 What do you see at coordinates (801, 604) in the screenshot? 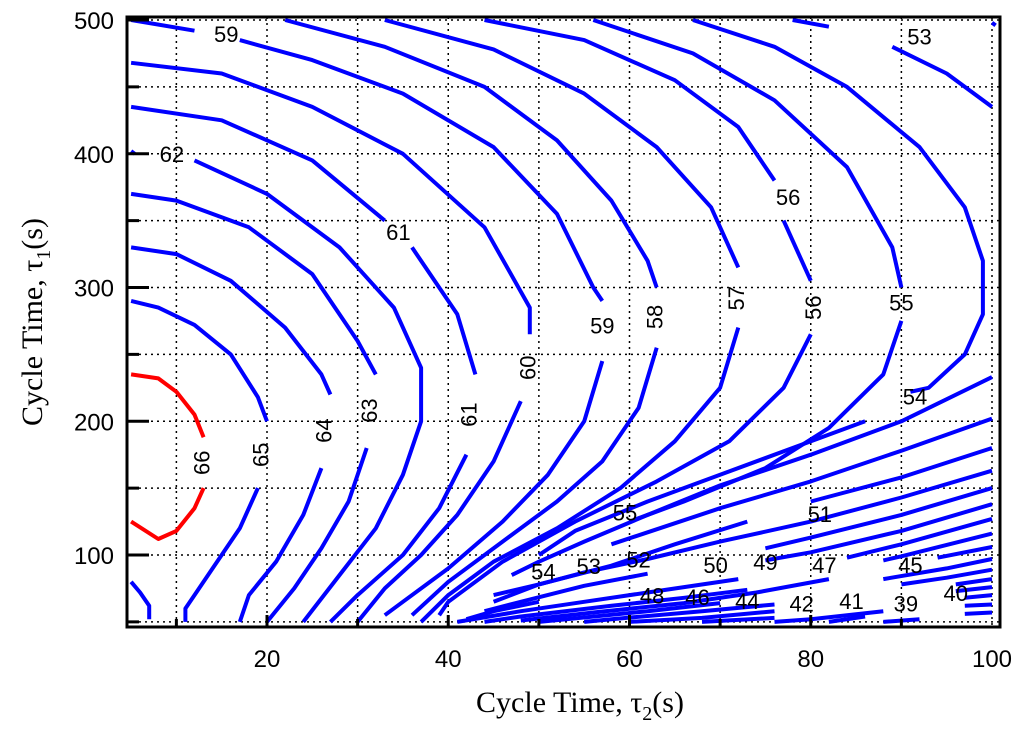
I see `contour-label: 42` at bounding box center [801, 604].